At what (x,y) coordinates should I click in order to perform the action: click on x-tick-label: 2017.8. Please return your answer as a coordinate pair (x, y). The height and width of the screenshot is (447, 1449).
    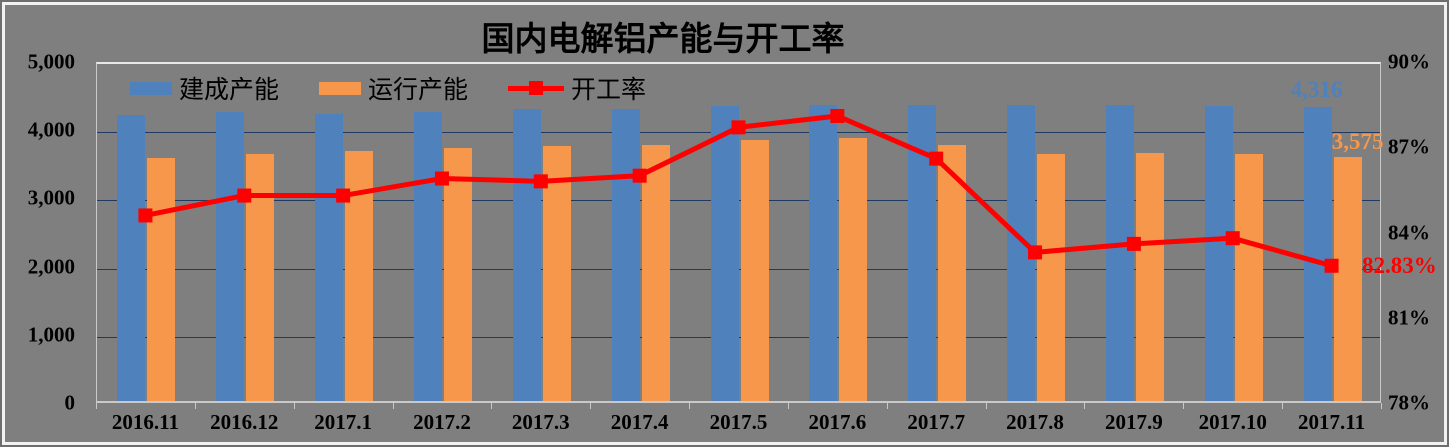
    Looking at the image, I should click on (1035, 422).